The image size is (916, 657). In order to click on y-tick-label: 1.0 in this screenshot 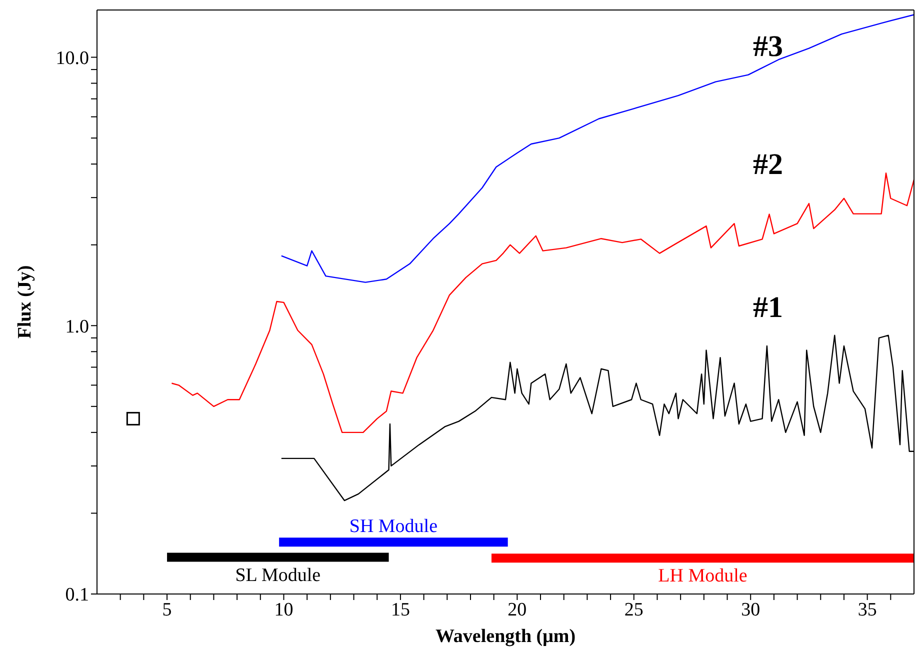, I will do `click(77, 327)`.